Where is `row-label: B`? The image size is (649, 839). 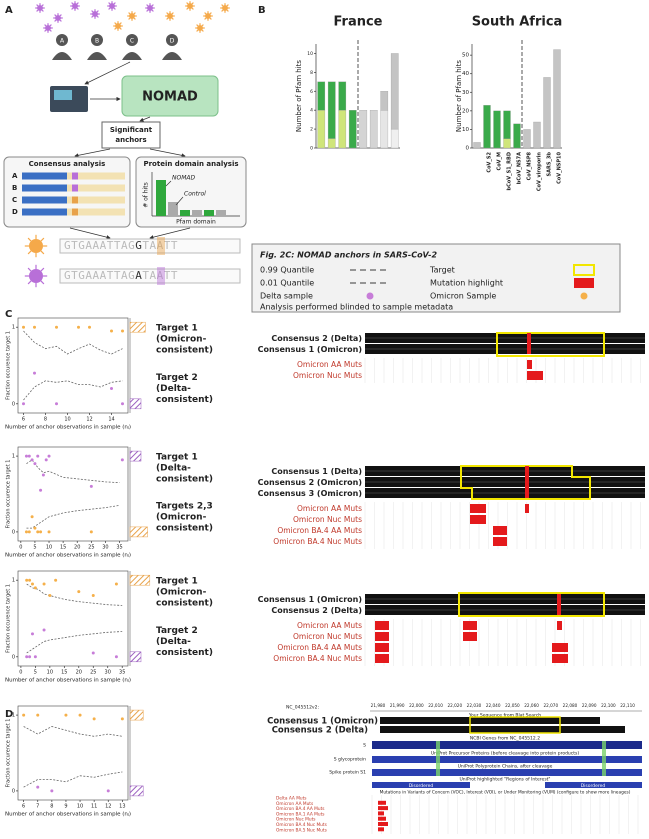 row-label: B is located at coordinates (14, 188).